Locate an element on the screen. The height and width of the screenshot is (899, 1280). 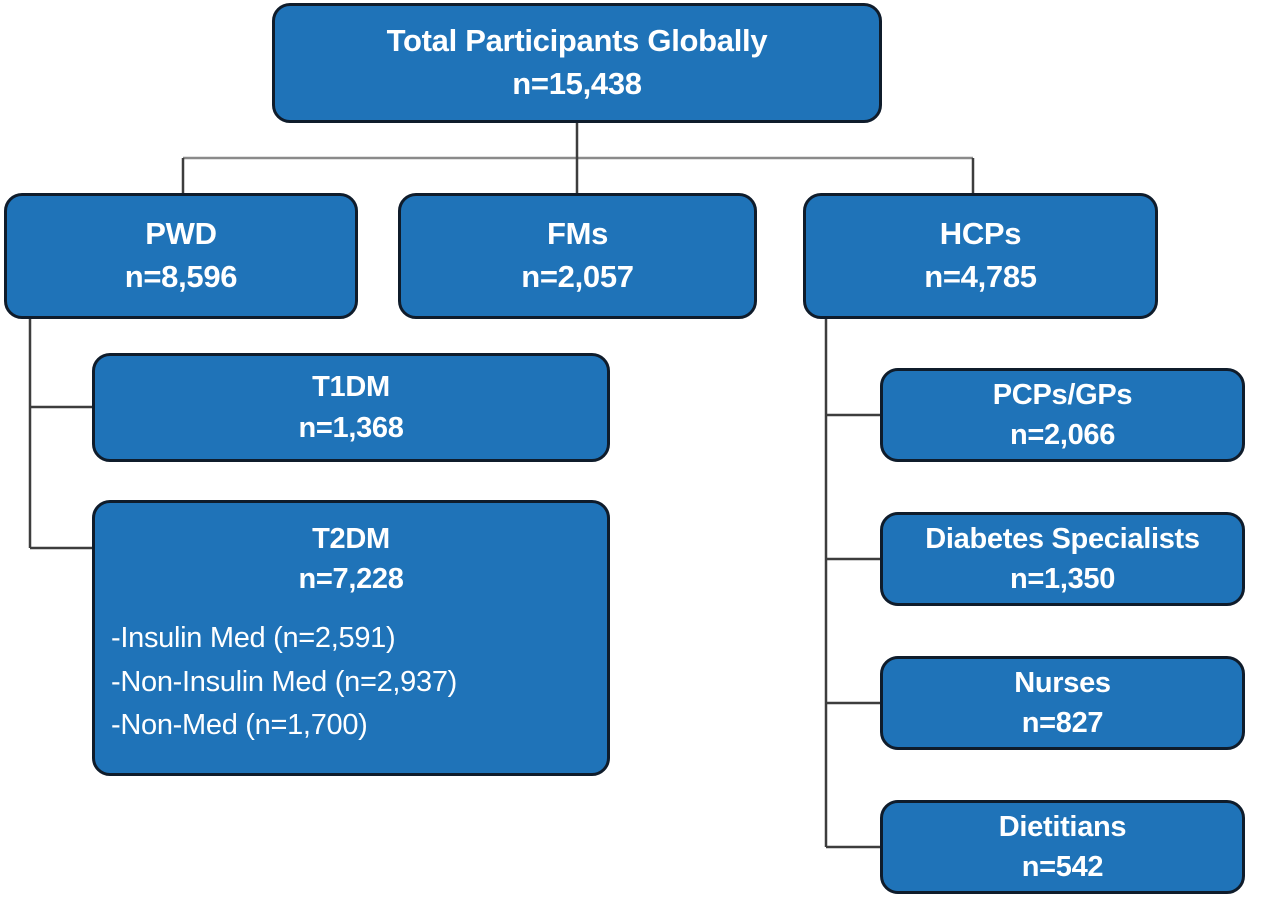
node-label: Total Participants Globally is located at coordinates (577, 41).